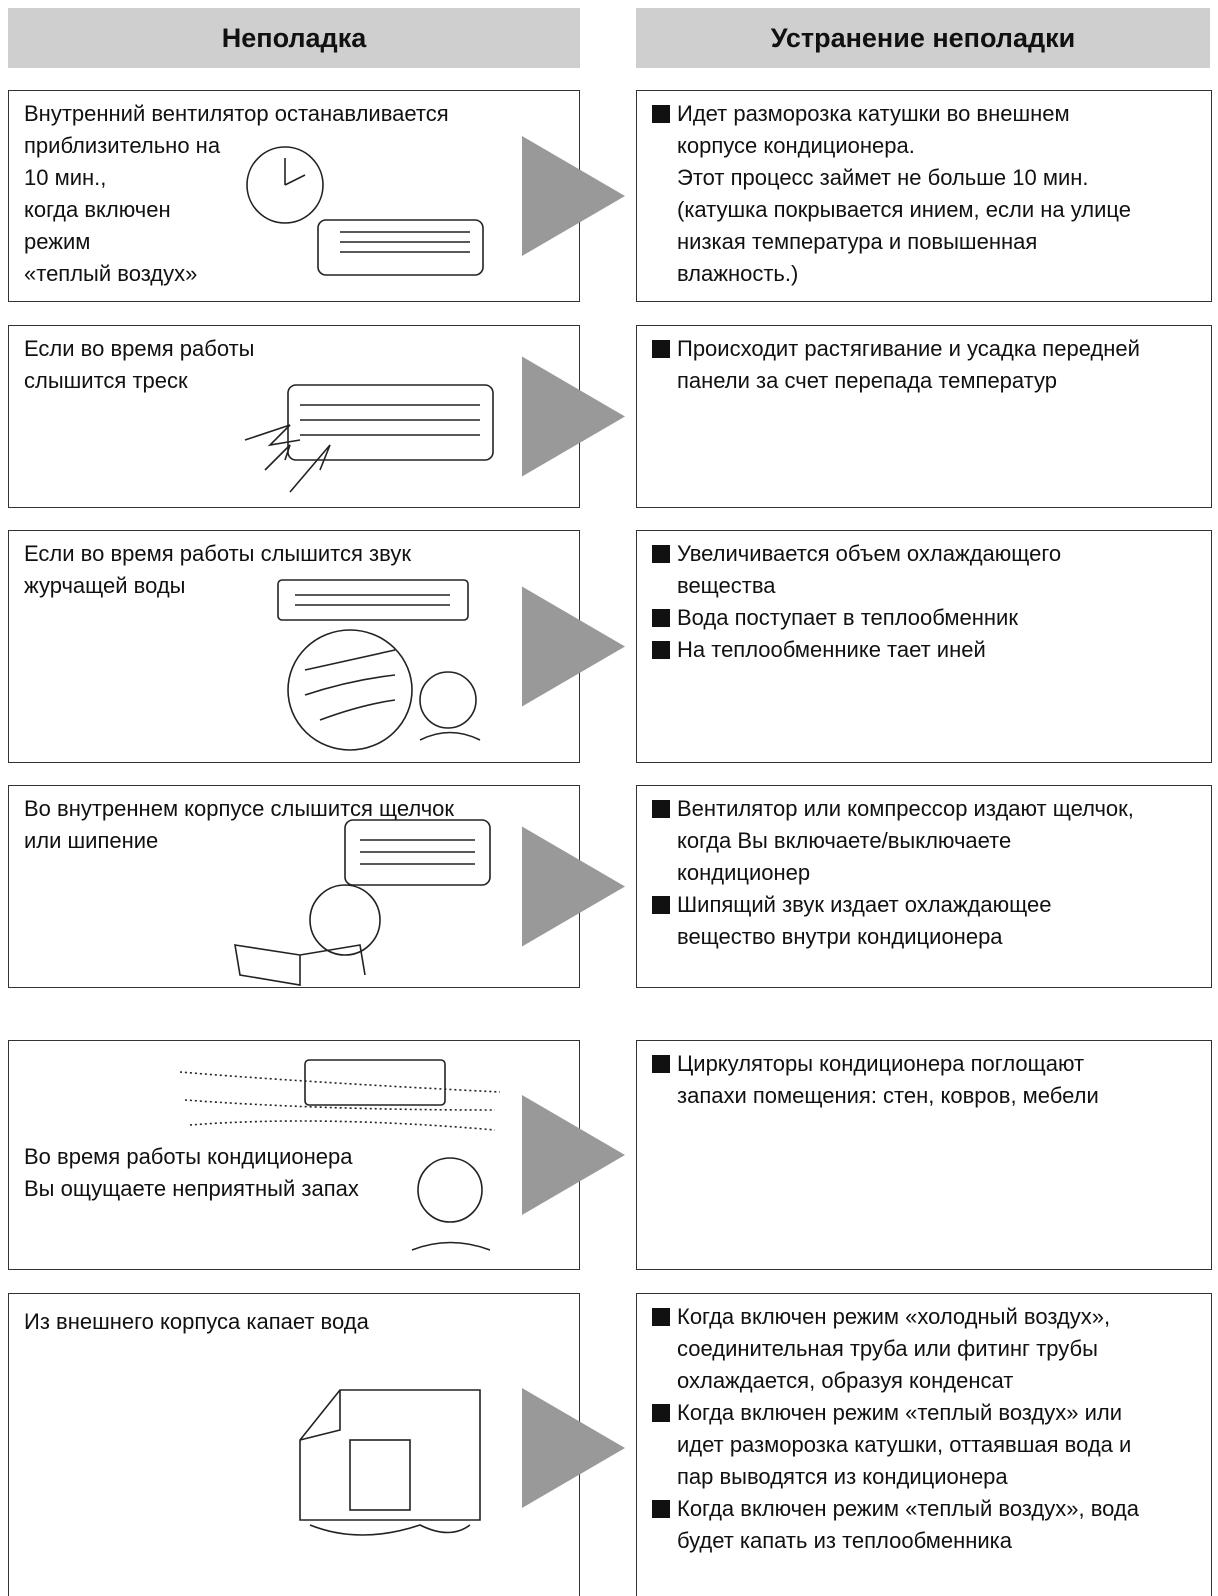 This screenshot has height=1596, width=1218. What do you see at coordinates (97, 209) in the screenshot?
I see `problem-text: когда включен` at bounding box center [97, 209].